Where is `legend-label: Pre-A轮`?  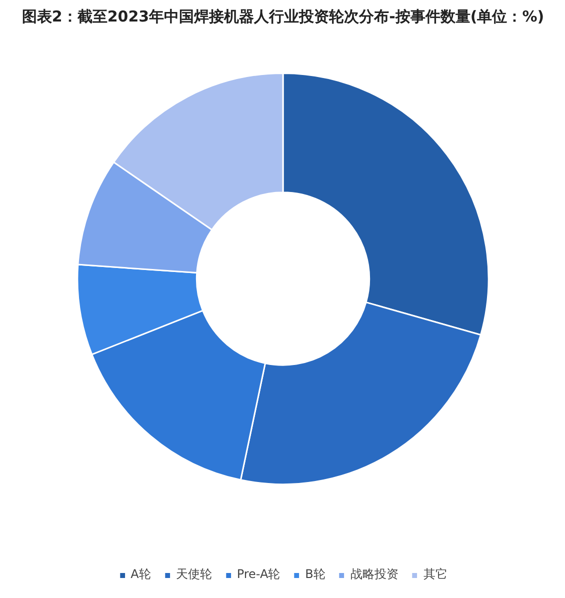 legend-label: Pre-A轮 is located at coordinates (258, 574).